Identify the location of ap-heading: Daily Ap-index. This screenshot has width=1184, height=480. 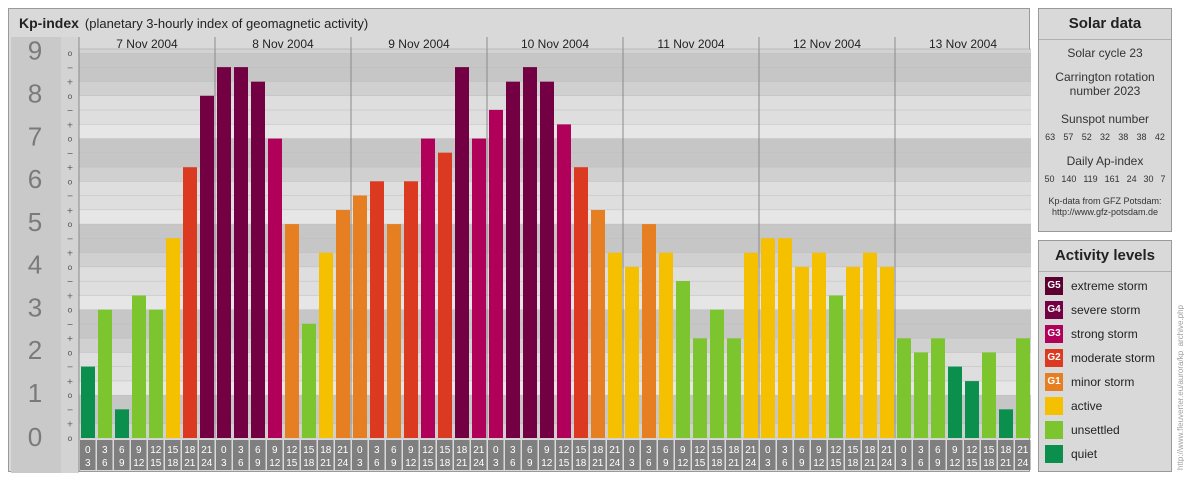
(1105, 161).